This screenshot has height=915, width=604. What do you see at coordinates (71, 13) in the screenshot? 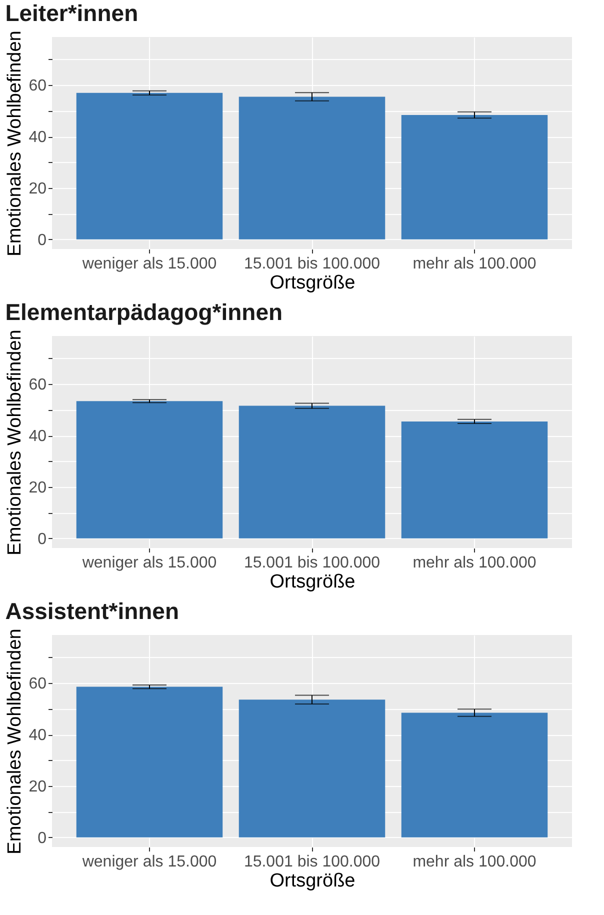
I see `chart-title: Leiter*innen` at bounding box center [71, 13].